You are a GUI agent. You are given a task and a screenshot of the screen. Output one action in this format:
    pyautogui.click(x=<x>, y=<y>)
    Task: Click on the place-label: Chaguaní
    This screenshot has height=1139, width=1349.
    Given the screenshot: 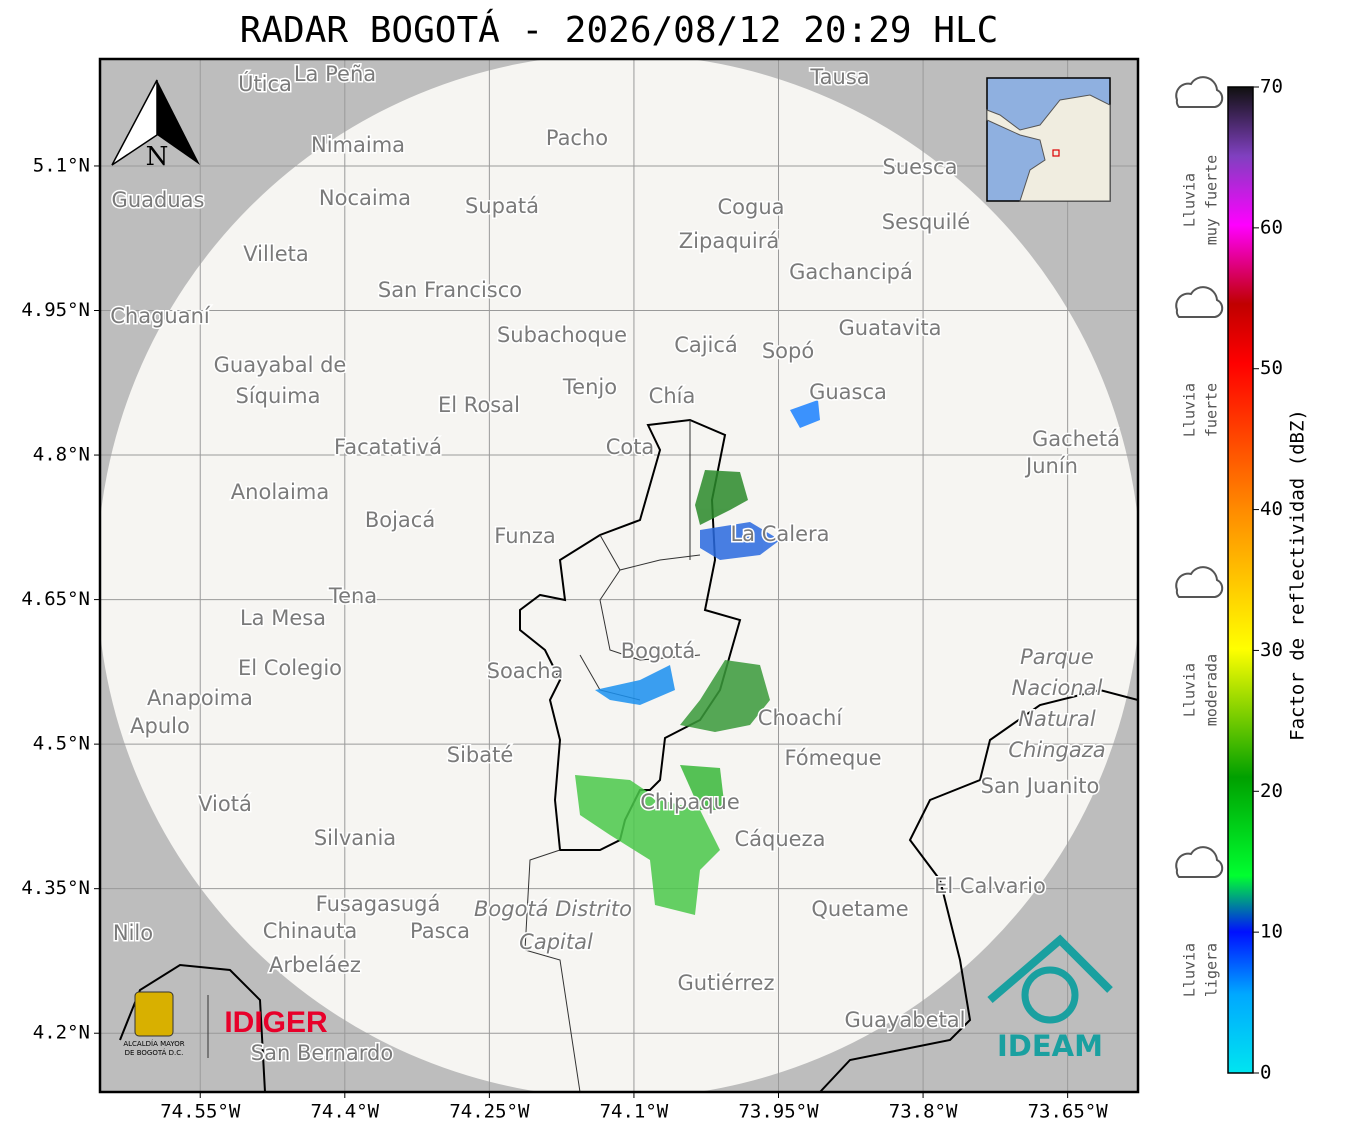 What is the action you would take?
    pyautogui.click(x=160, y=316)
    